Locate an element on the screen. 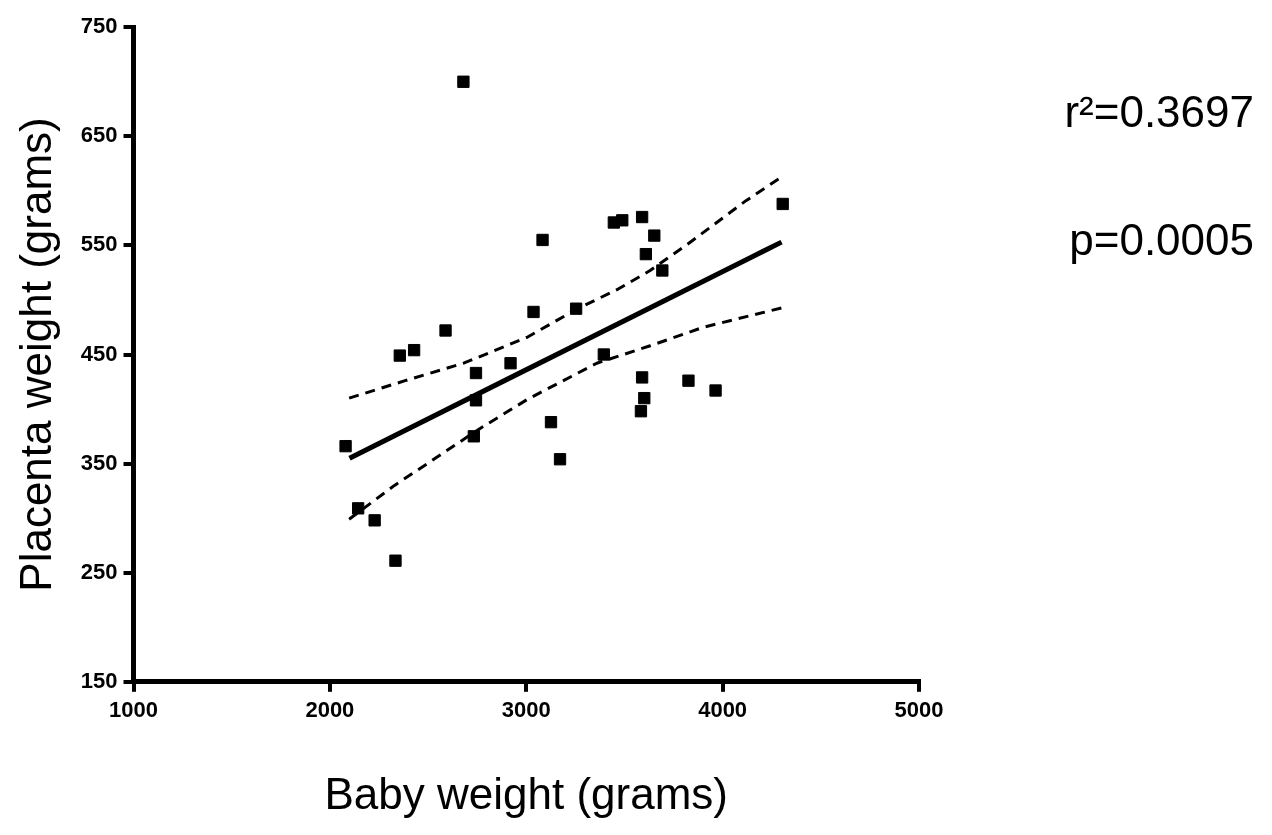 The image size is (1272, 835). x-tick-label: 3000 is located at coordinates (526, 710).